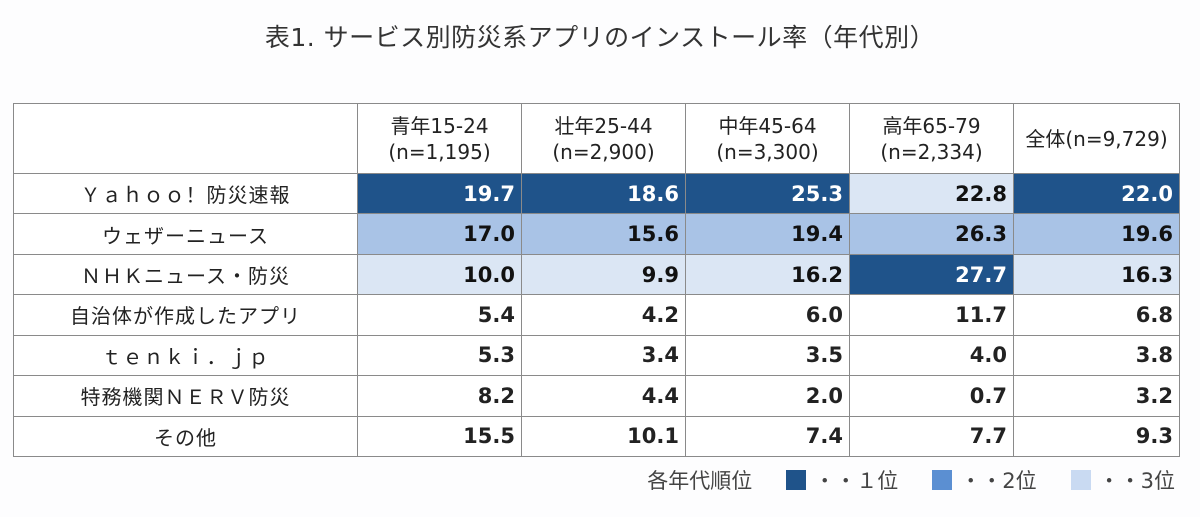 This screenshot has width=1200, height=517. What do you see at coordinates (1096, 355) in the screenshot?
I see `value-cell: 3.8` at bounding box center [1096, 355].